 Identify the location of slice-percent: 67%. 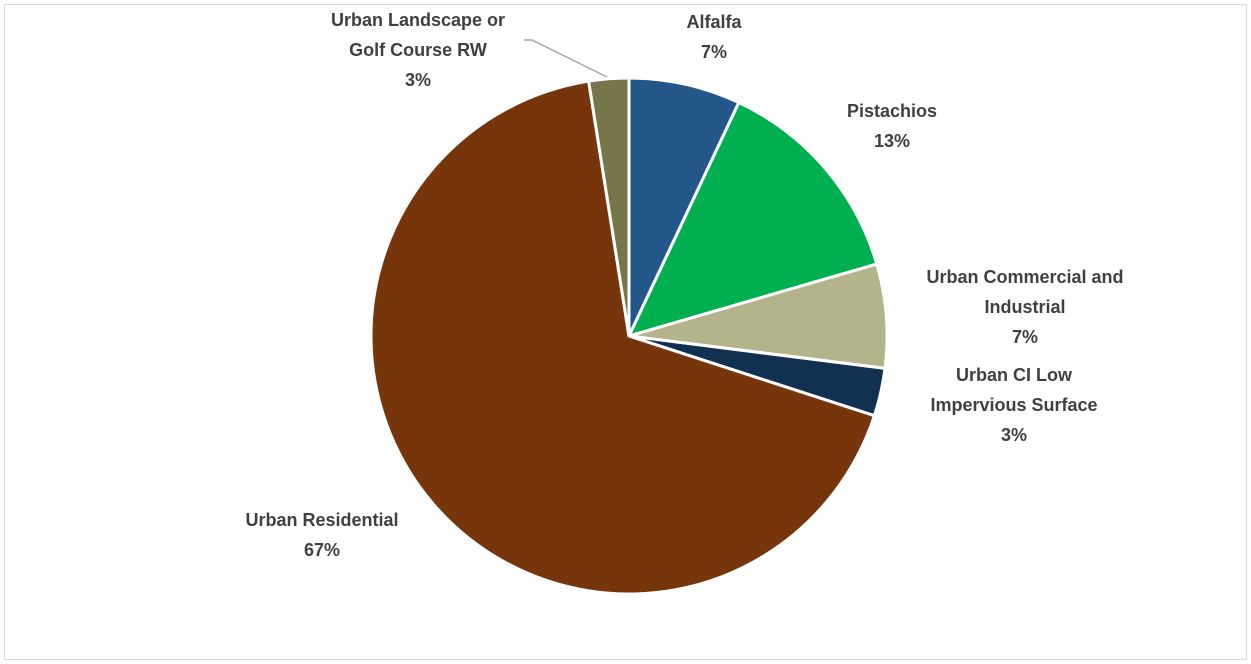
(322, 550).